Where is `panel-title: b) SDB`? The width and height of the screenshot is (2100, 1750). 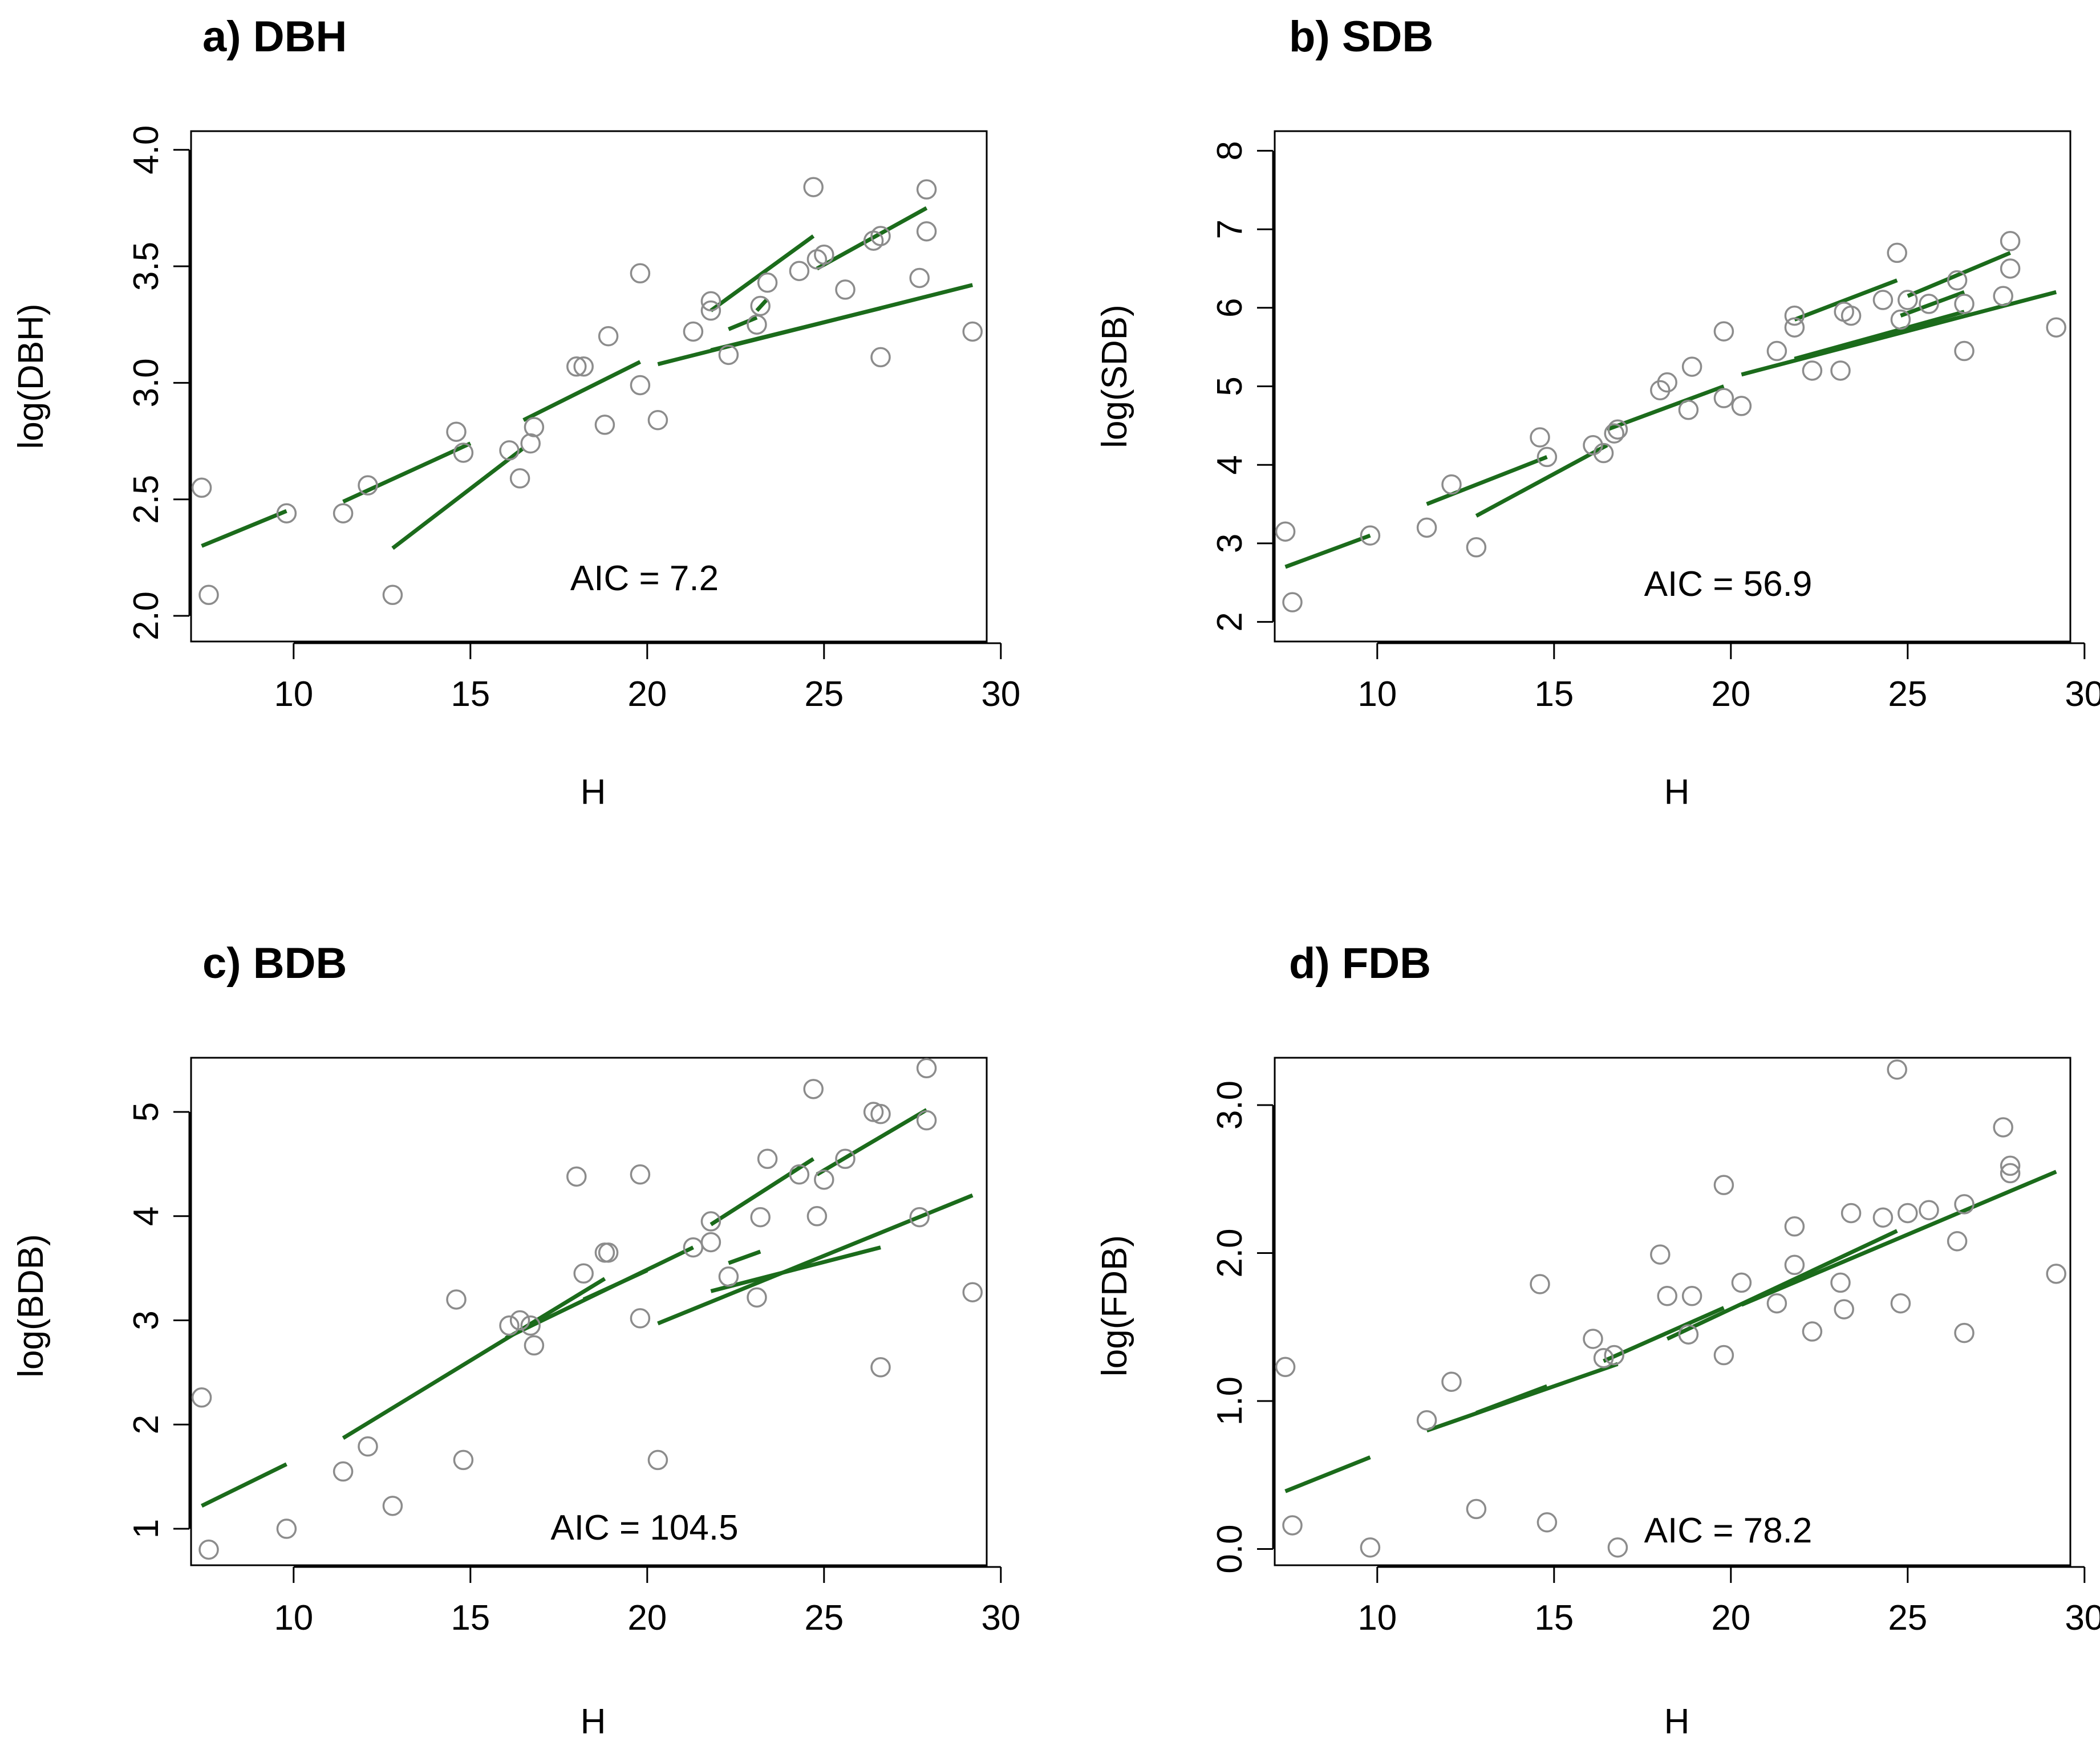 panel-title: b) SDB is located at coordinates (1361, 37).